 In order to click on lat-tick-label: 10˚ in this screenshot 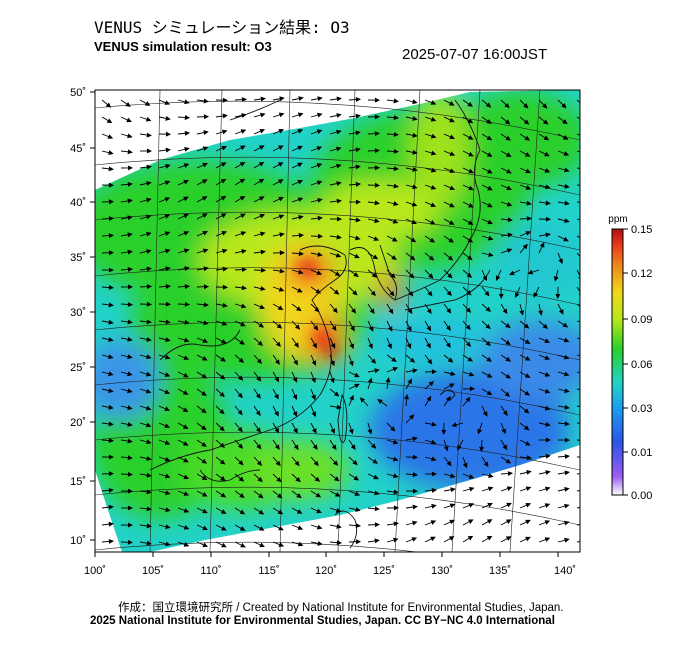, I will do `click(78, 541)`.